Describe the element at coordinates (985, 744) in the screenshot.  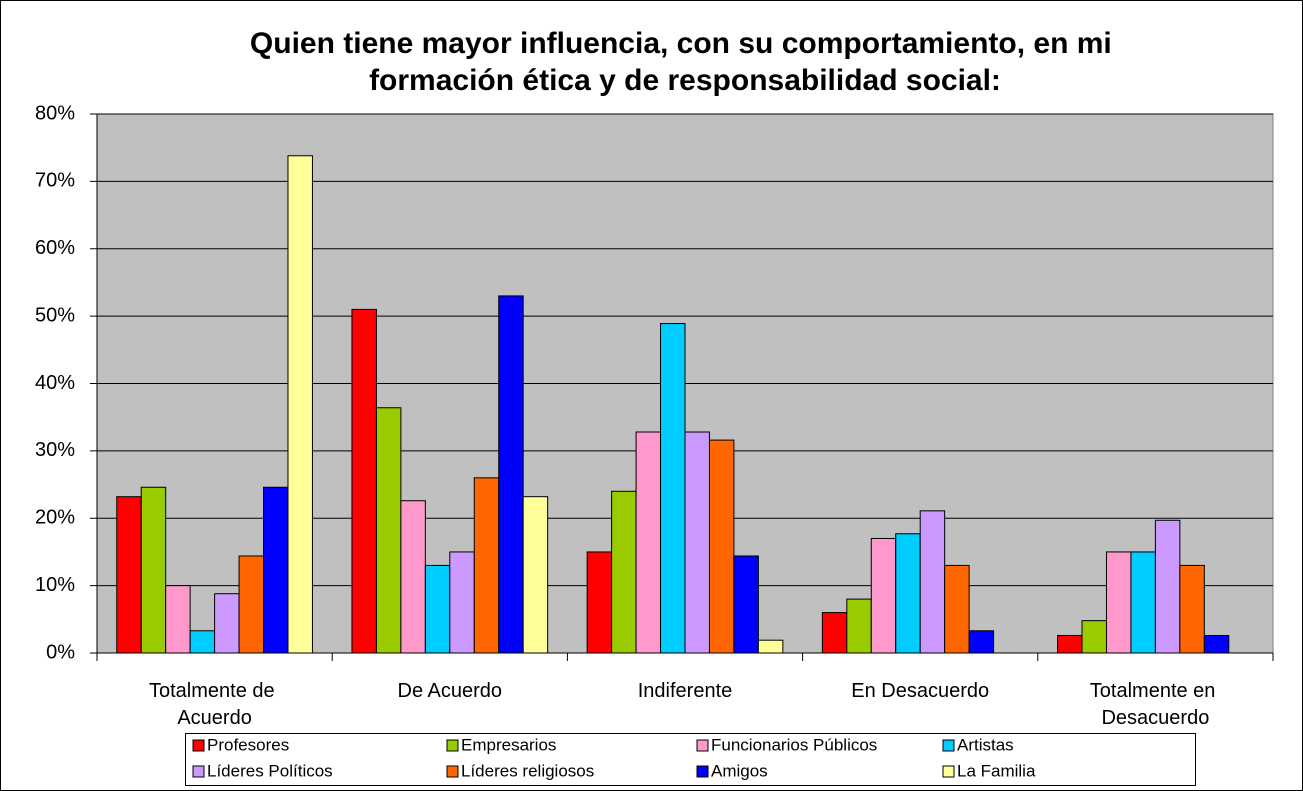
I see `legend-label: Artistas` at that location.